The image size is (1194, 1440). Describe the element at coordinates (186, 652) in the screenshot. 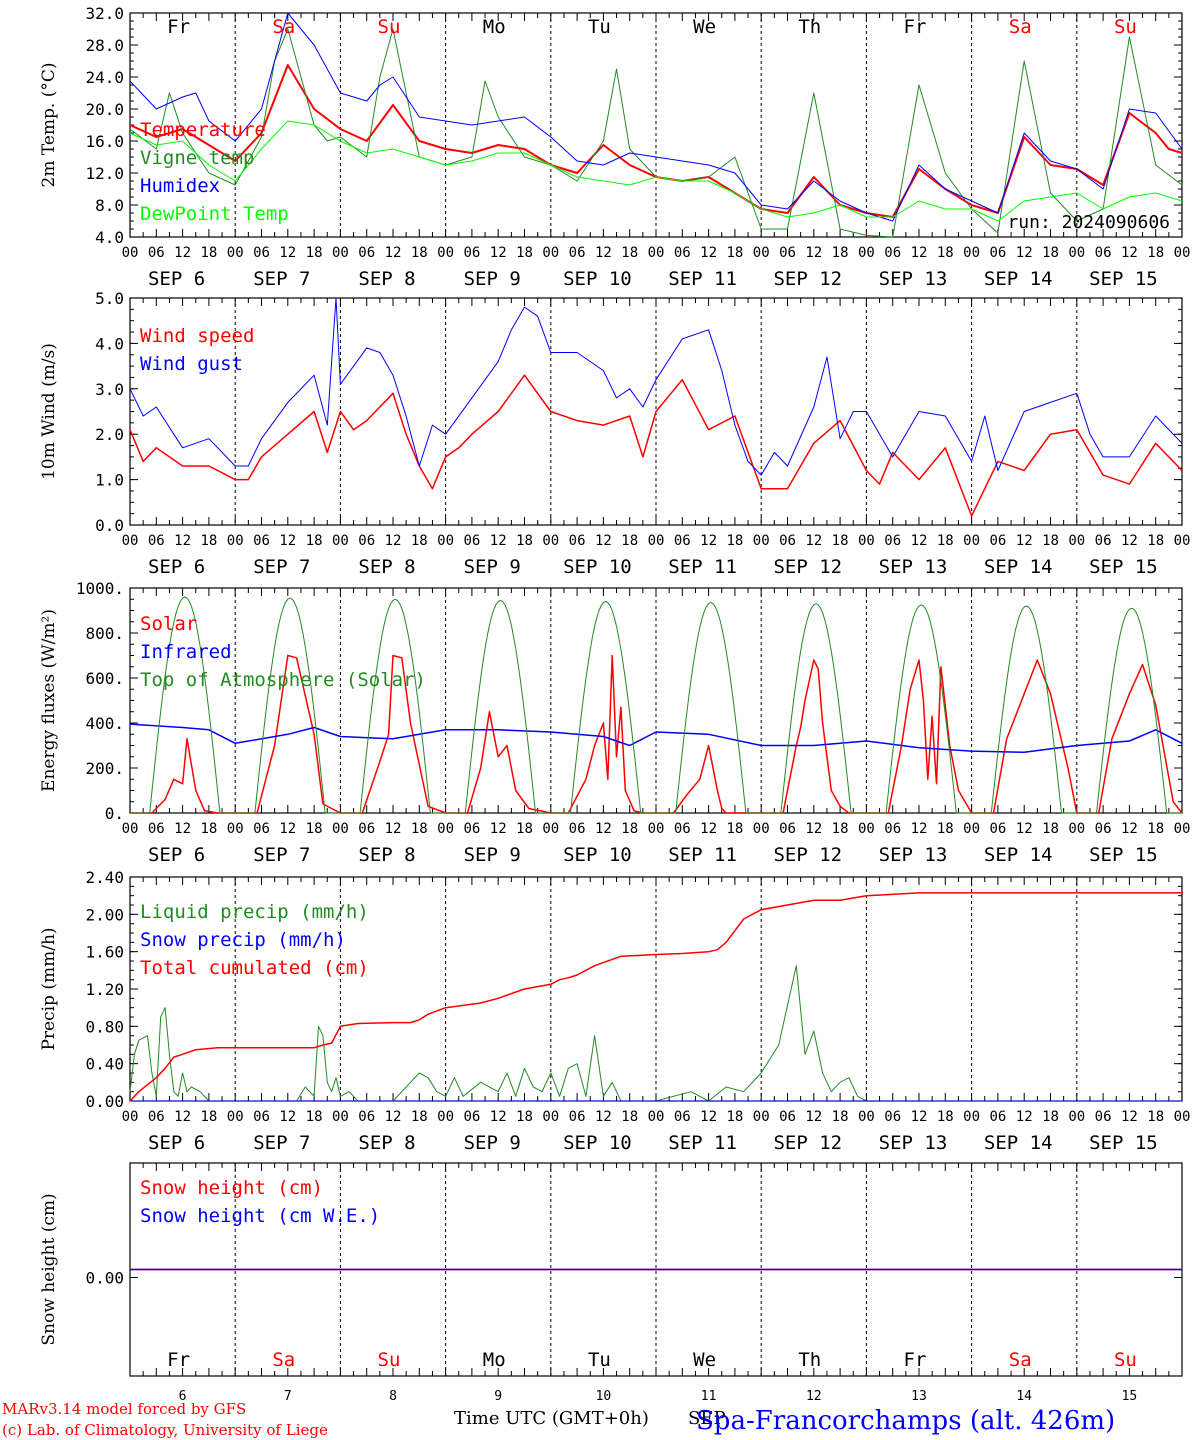

I see `legend-entry: Infrared` at that location.